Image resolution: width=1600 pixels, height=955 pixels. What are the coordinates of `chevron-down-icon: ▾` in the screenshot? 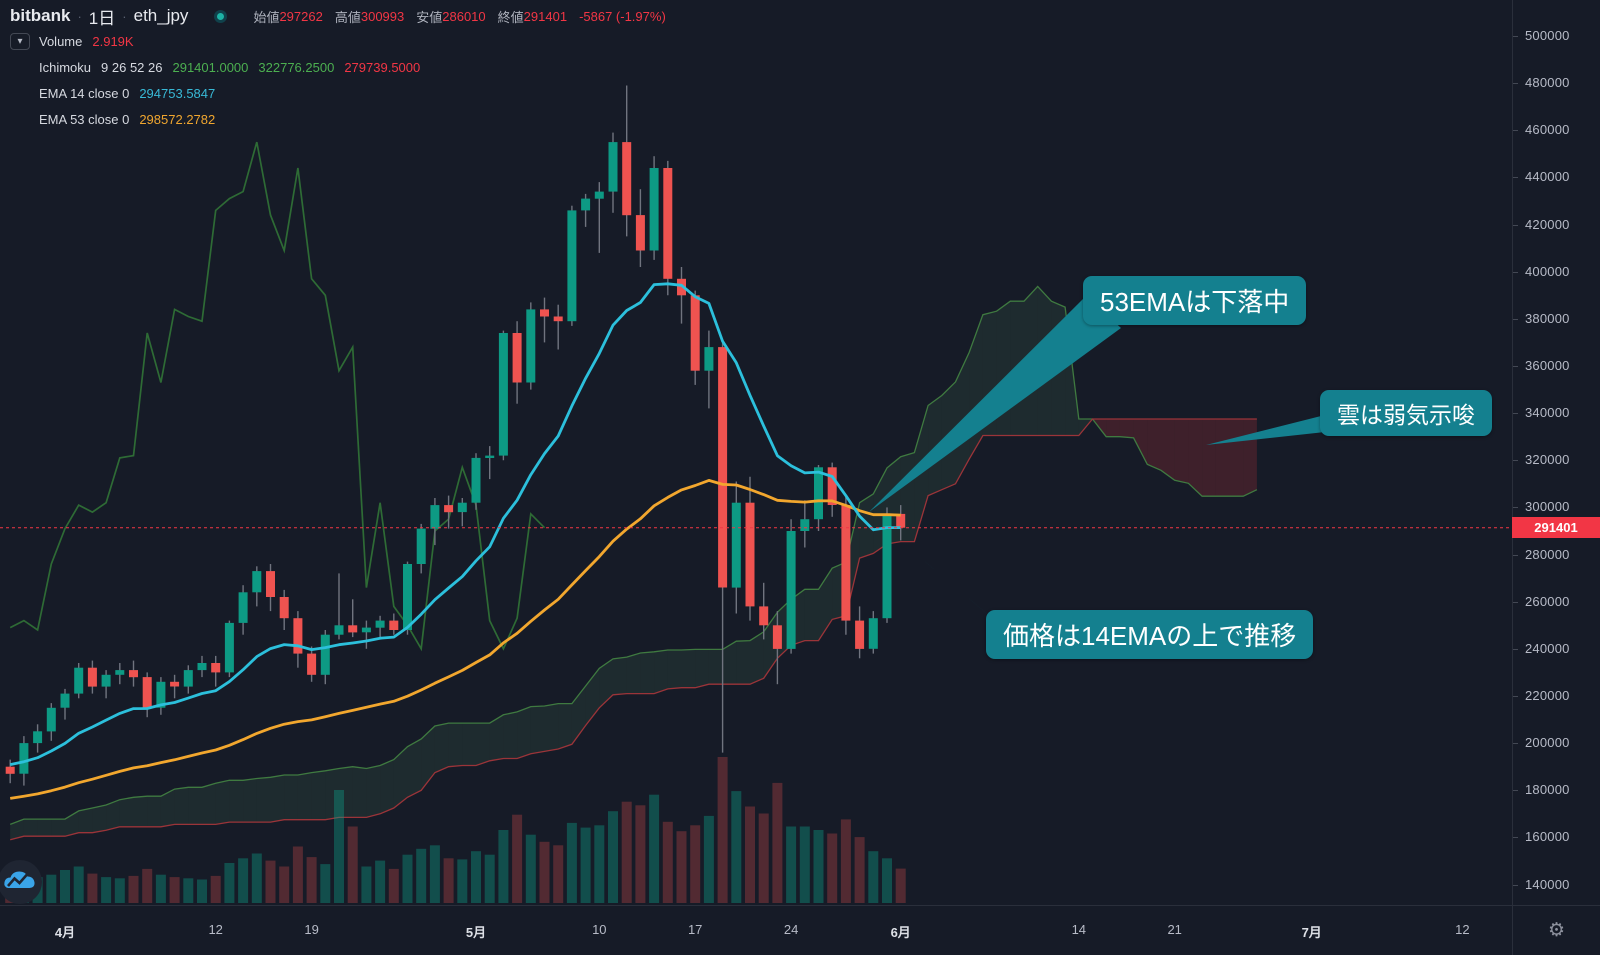 It's located at (20, 41).